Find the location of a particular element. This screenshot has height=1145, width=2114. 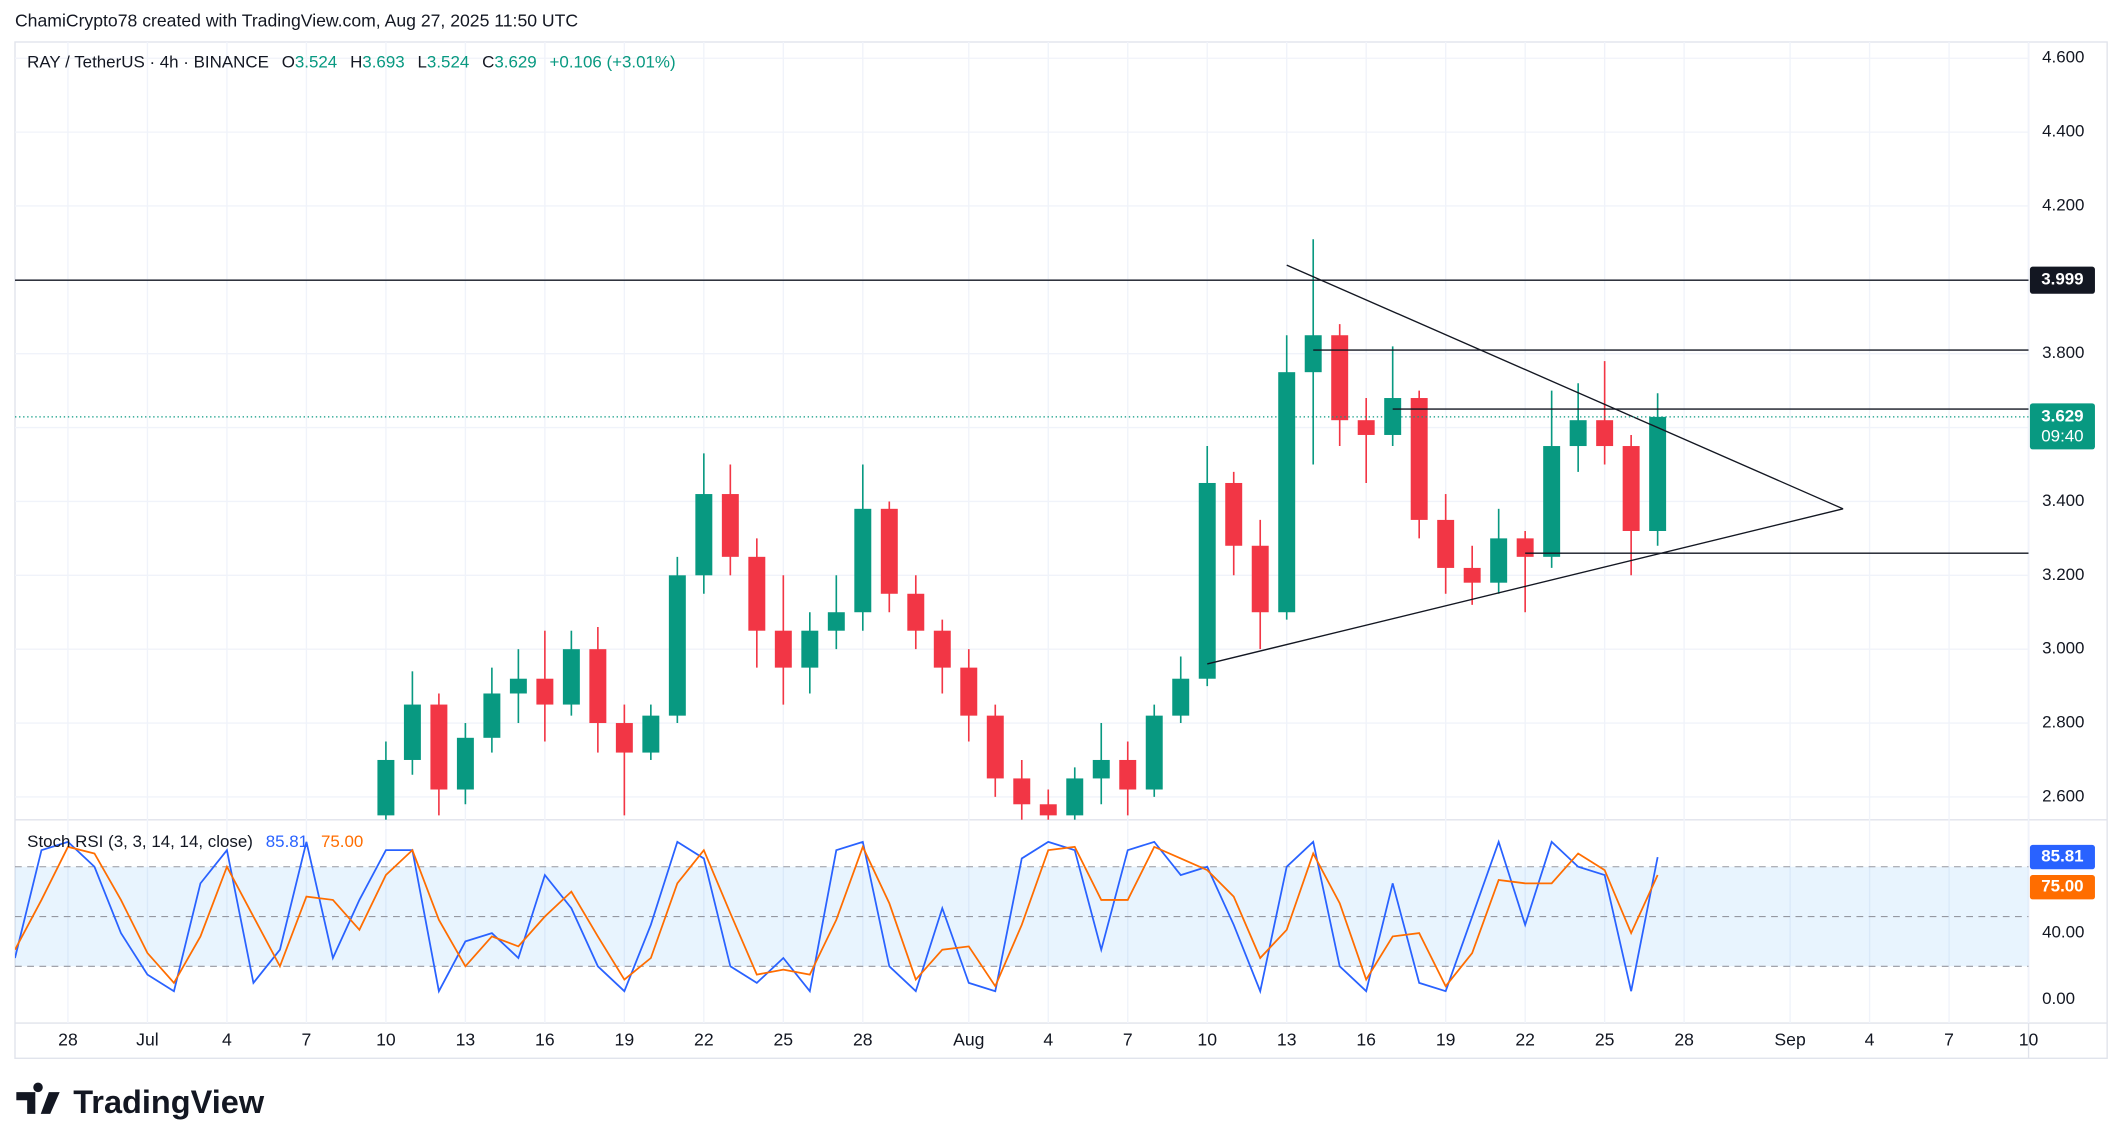

ohlc-key: O is located at coordinates (288, 62).